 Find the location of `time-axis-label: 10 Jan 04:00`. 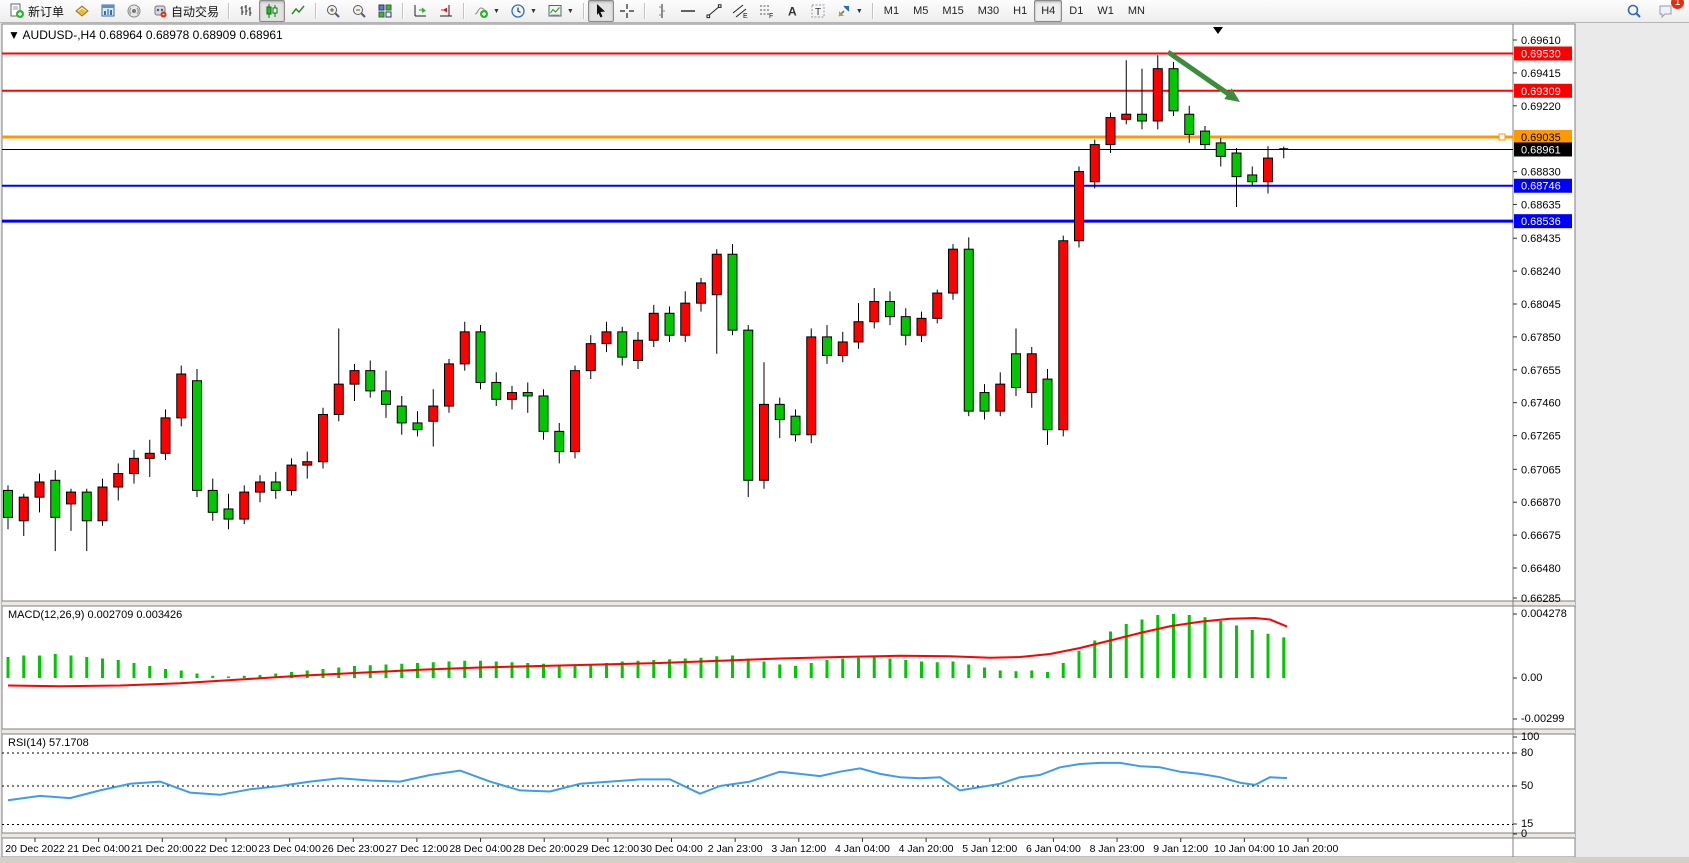

time-axis-label: 10 Jan 04:00 is located at coordinates (1244, 849).